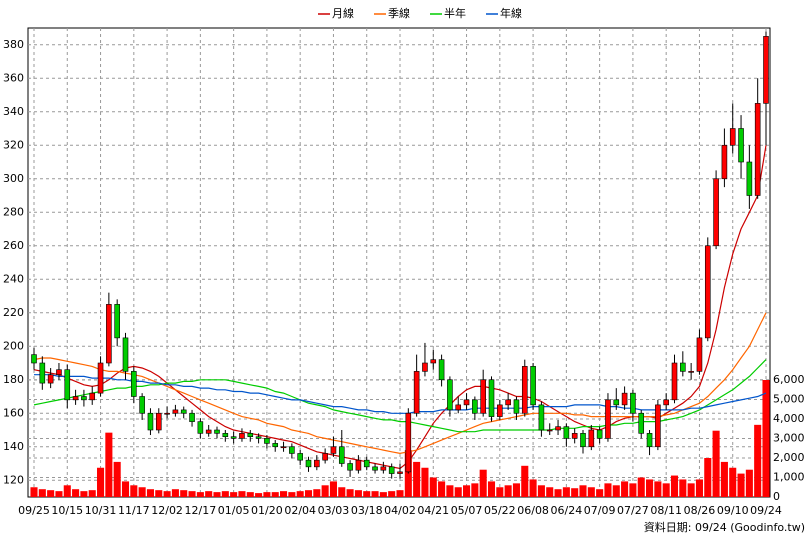 Image resolution: width=808 pixels, height=540 pixels. Describe the element at coordinates (789, 379) in the screenshot. I see `volume-tick-label: 6,000` at that location.